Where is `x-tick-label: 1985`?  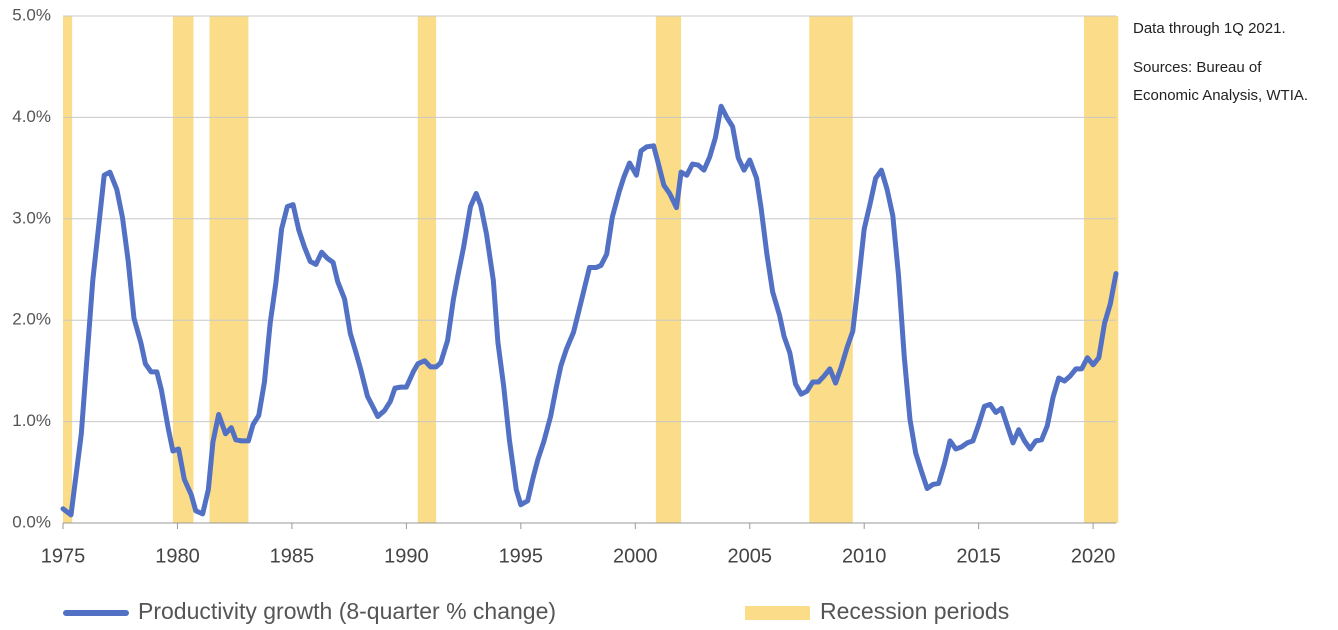 x-tick-label: 1985 is located at coordinates (292, 556).